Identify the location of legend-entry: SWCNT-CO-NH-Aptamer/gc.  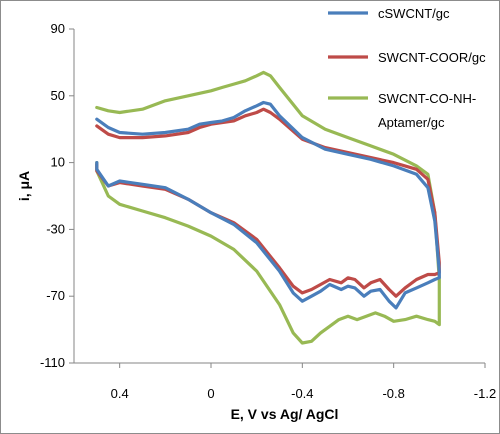
(427, 110).